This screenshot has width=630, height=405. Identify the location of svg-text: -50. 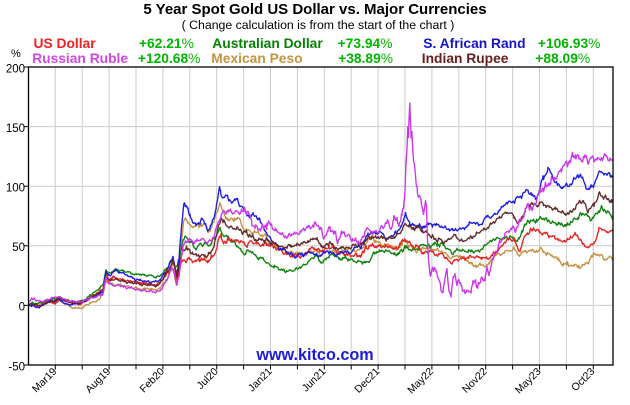
(16, 367).